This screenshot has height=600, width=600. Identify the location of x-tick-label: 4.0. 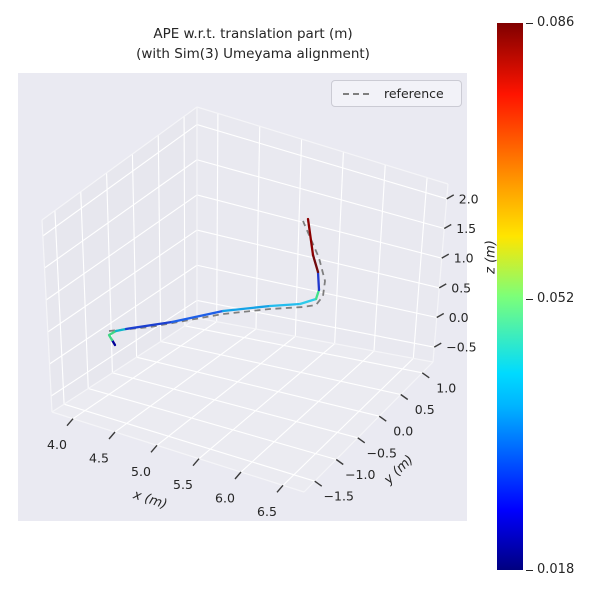
(57, 444).